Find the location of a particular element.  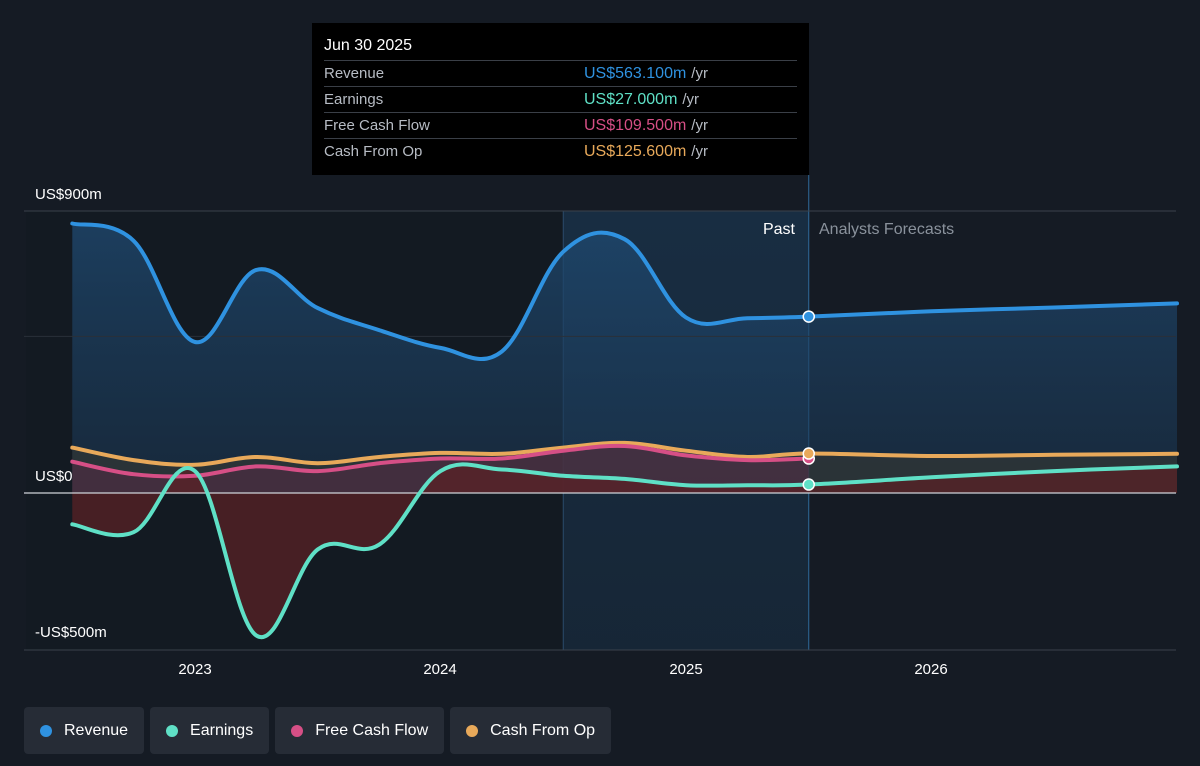

tooltip-label: Cash From Op is located at coordinates (373, 151).